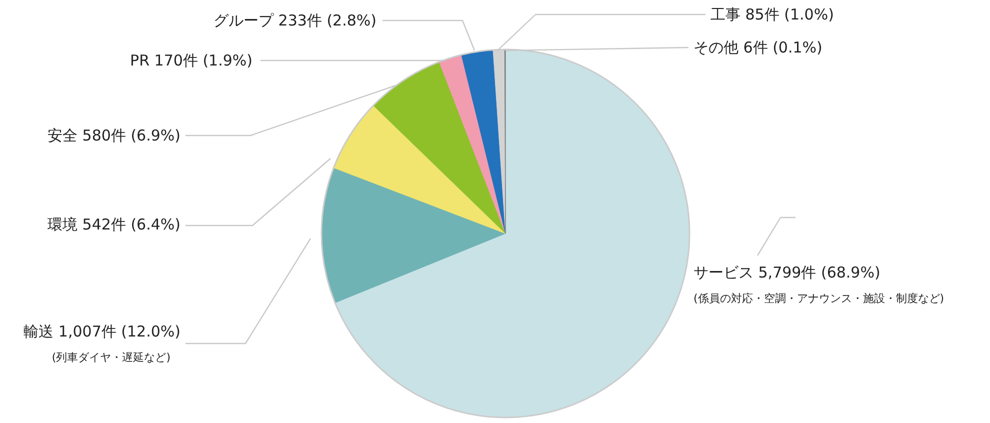 This screenshot has height=423, width=990. What do you see at coordinates (114, 135) in the screenshot?
I see `slice-label: 安全 580件 (6.9%)` at bounding box center [114, 135].